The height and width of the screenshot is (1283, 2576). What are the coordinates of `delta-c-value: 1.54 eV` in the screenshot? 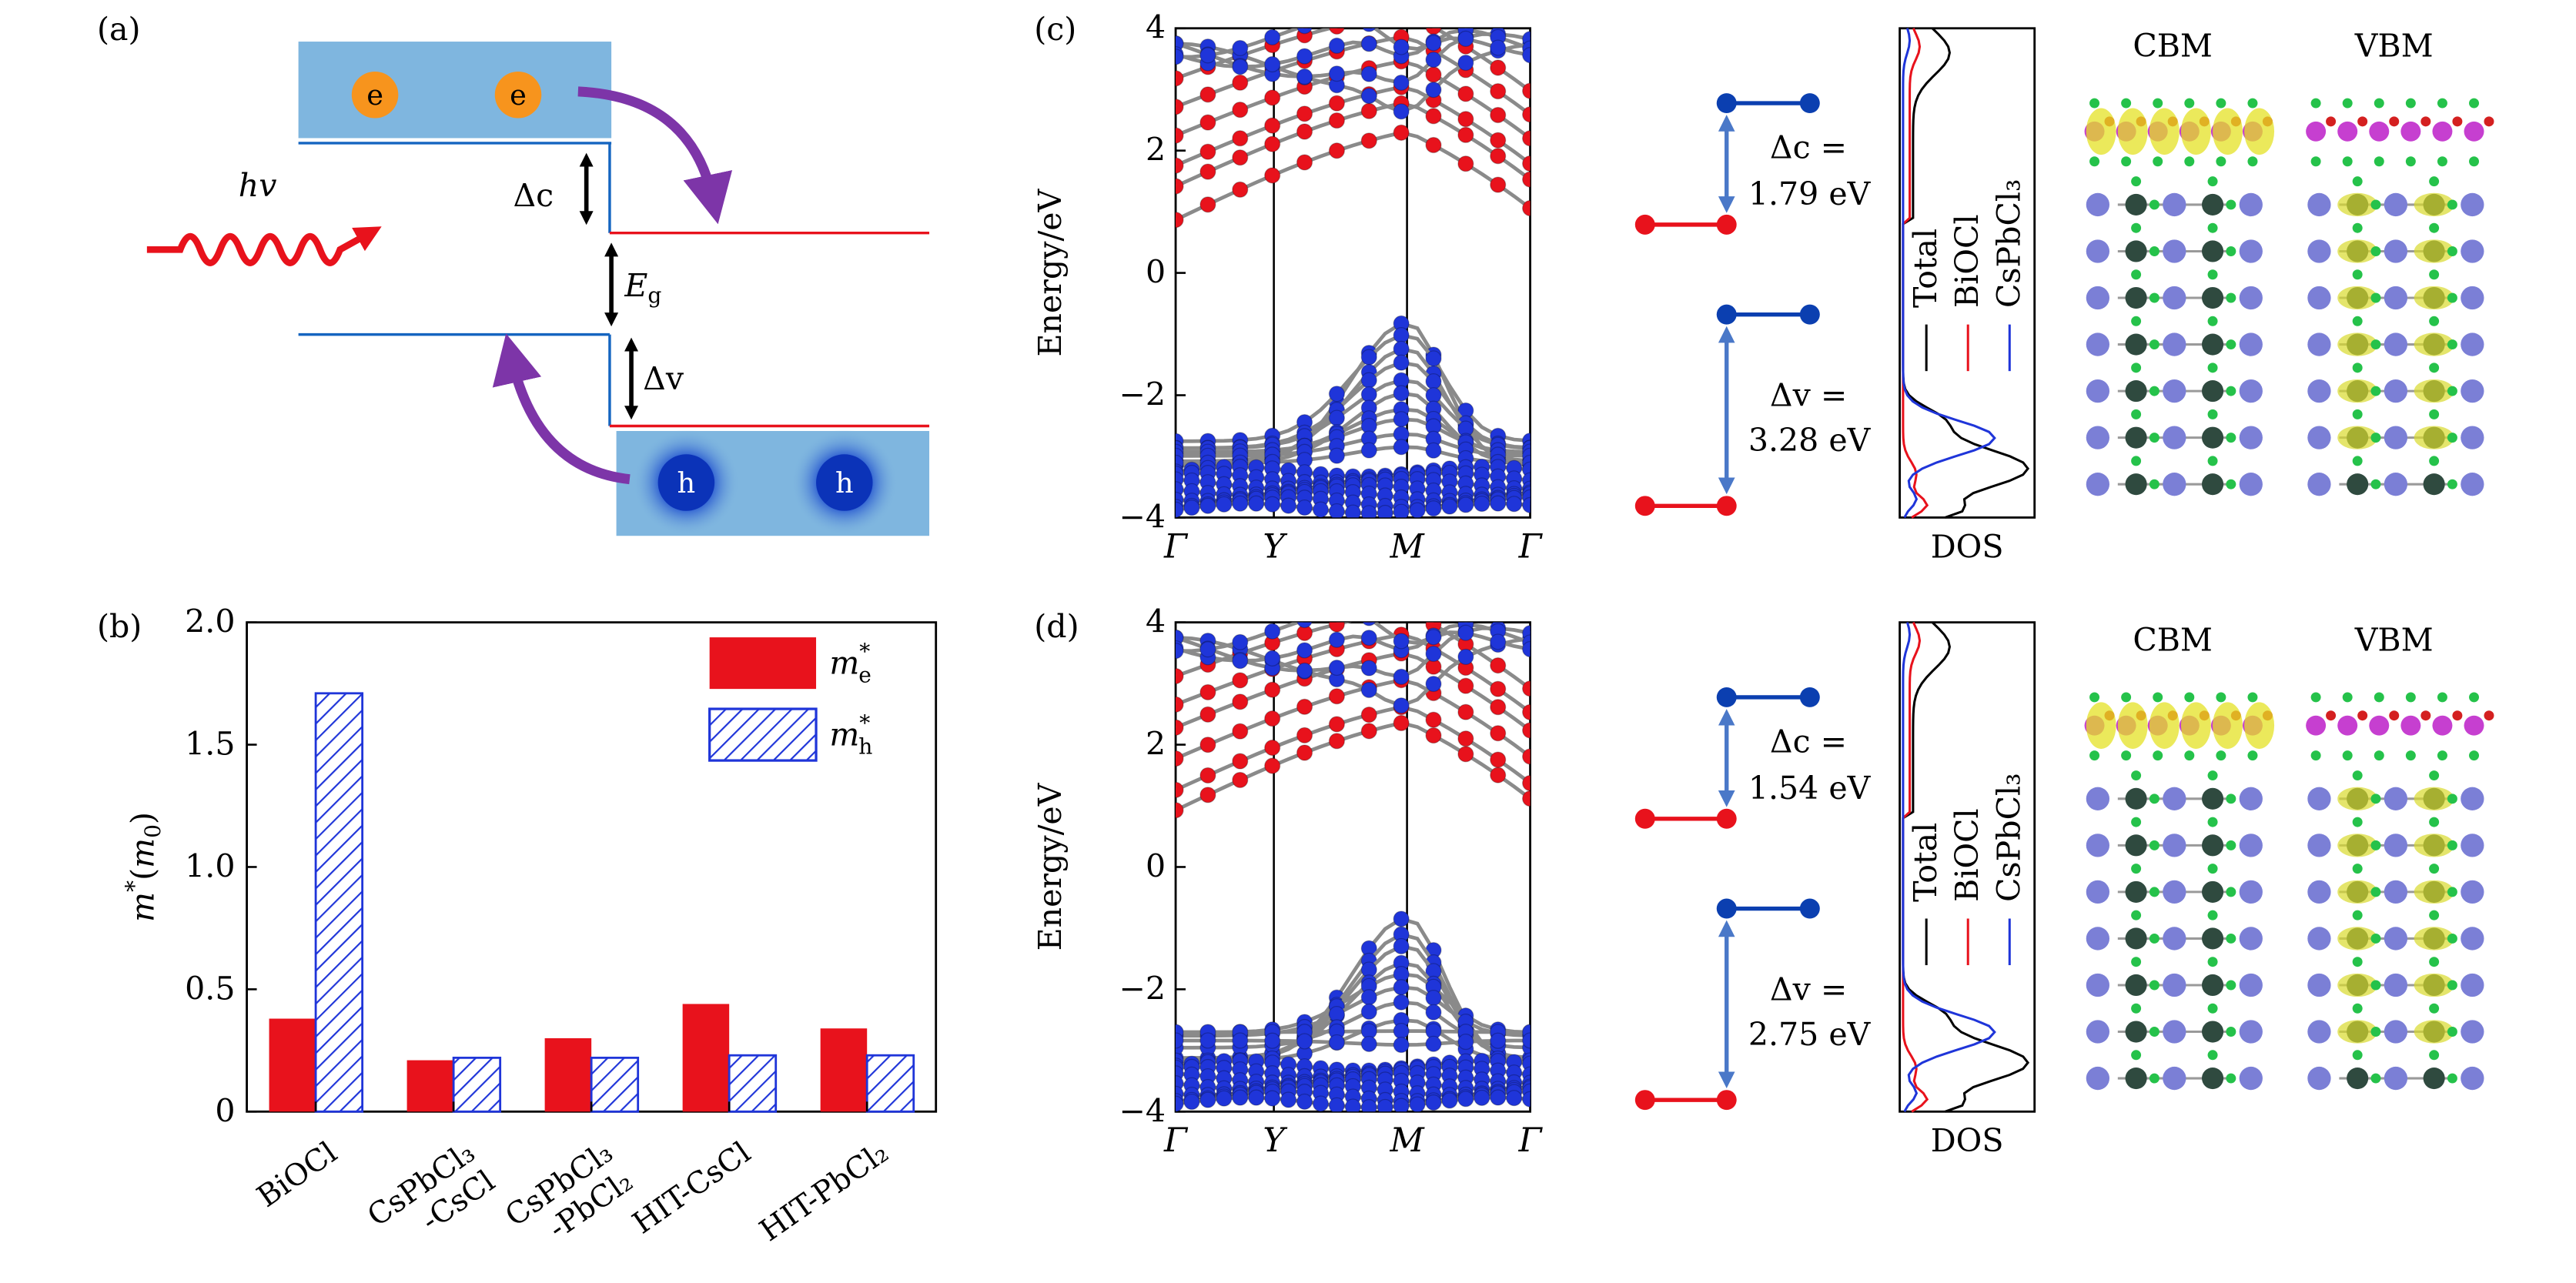 It's located at (1810, 788).